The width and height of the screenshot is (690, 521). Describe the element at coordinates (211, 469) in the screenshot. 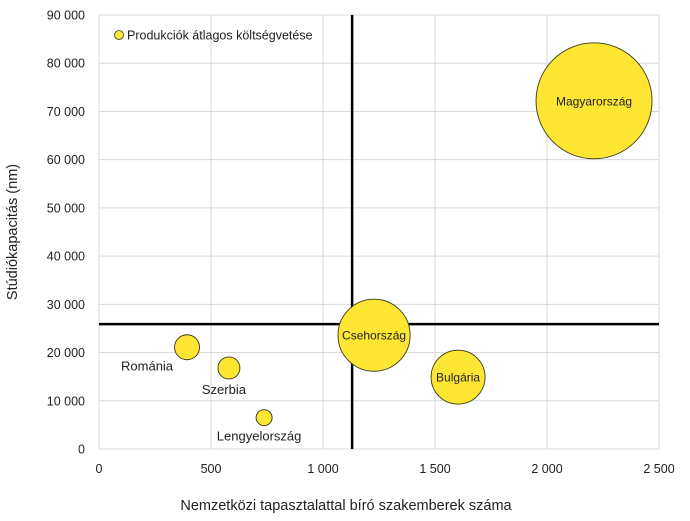

I see `x-tick-label: 500` at that location.